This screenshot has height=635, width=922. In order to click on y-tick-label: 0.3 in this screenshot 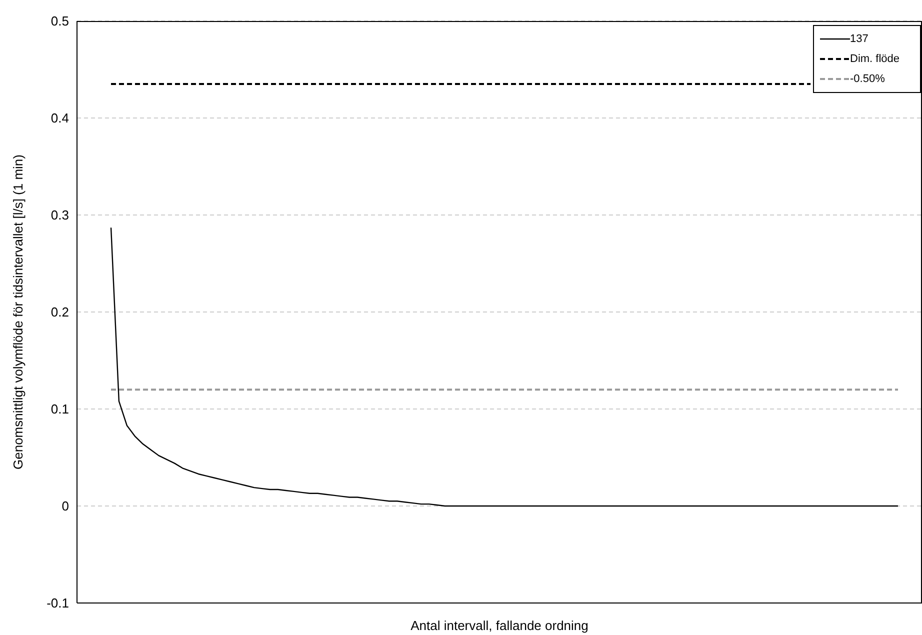, I will do `click(59, 215)`.